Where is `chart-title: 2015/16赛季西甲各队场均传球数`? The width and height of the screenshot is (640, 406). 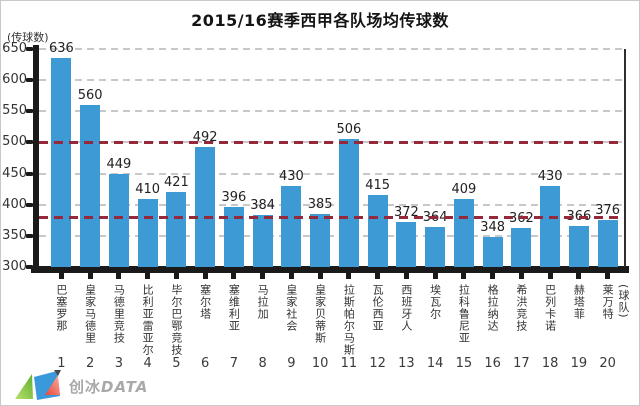 chart-title: 2015/16赛季西甲各队场均传球数 is located at coordinates (320, 20).